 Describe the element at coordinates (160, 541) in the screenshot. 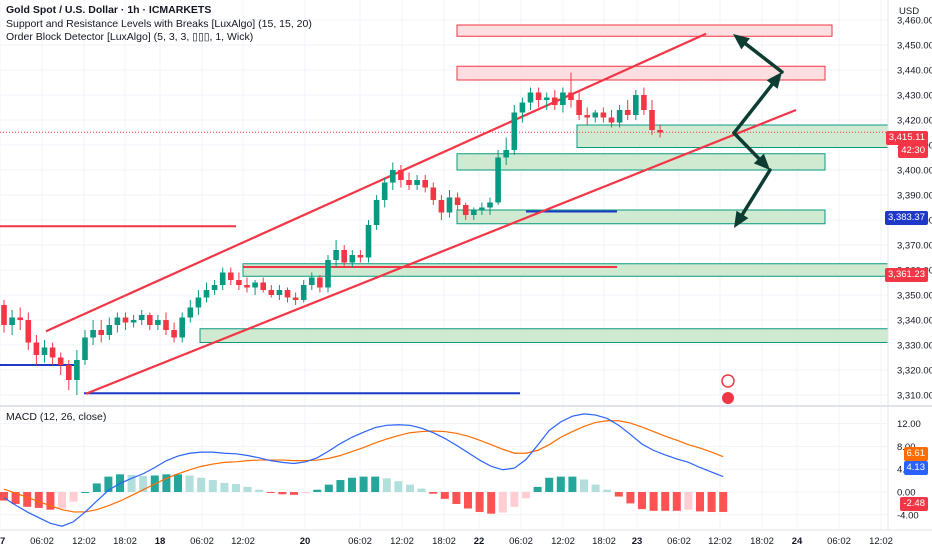

I see `time-tick-label: 18` at that location.